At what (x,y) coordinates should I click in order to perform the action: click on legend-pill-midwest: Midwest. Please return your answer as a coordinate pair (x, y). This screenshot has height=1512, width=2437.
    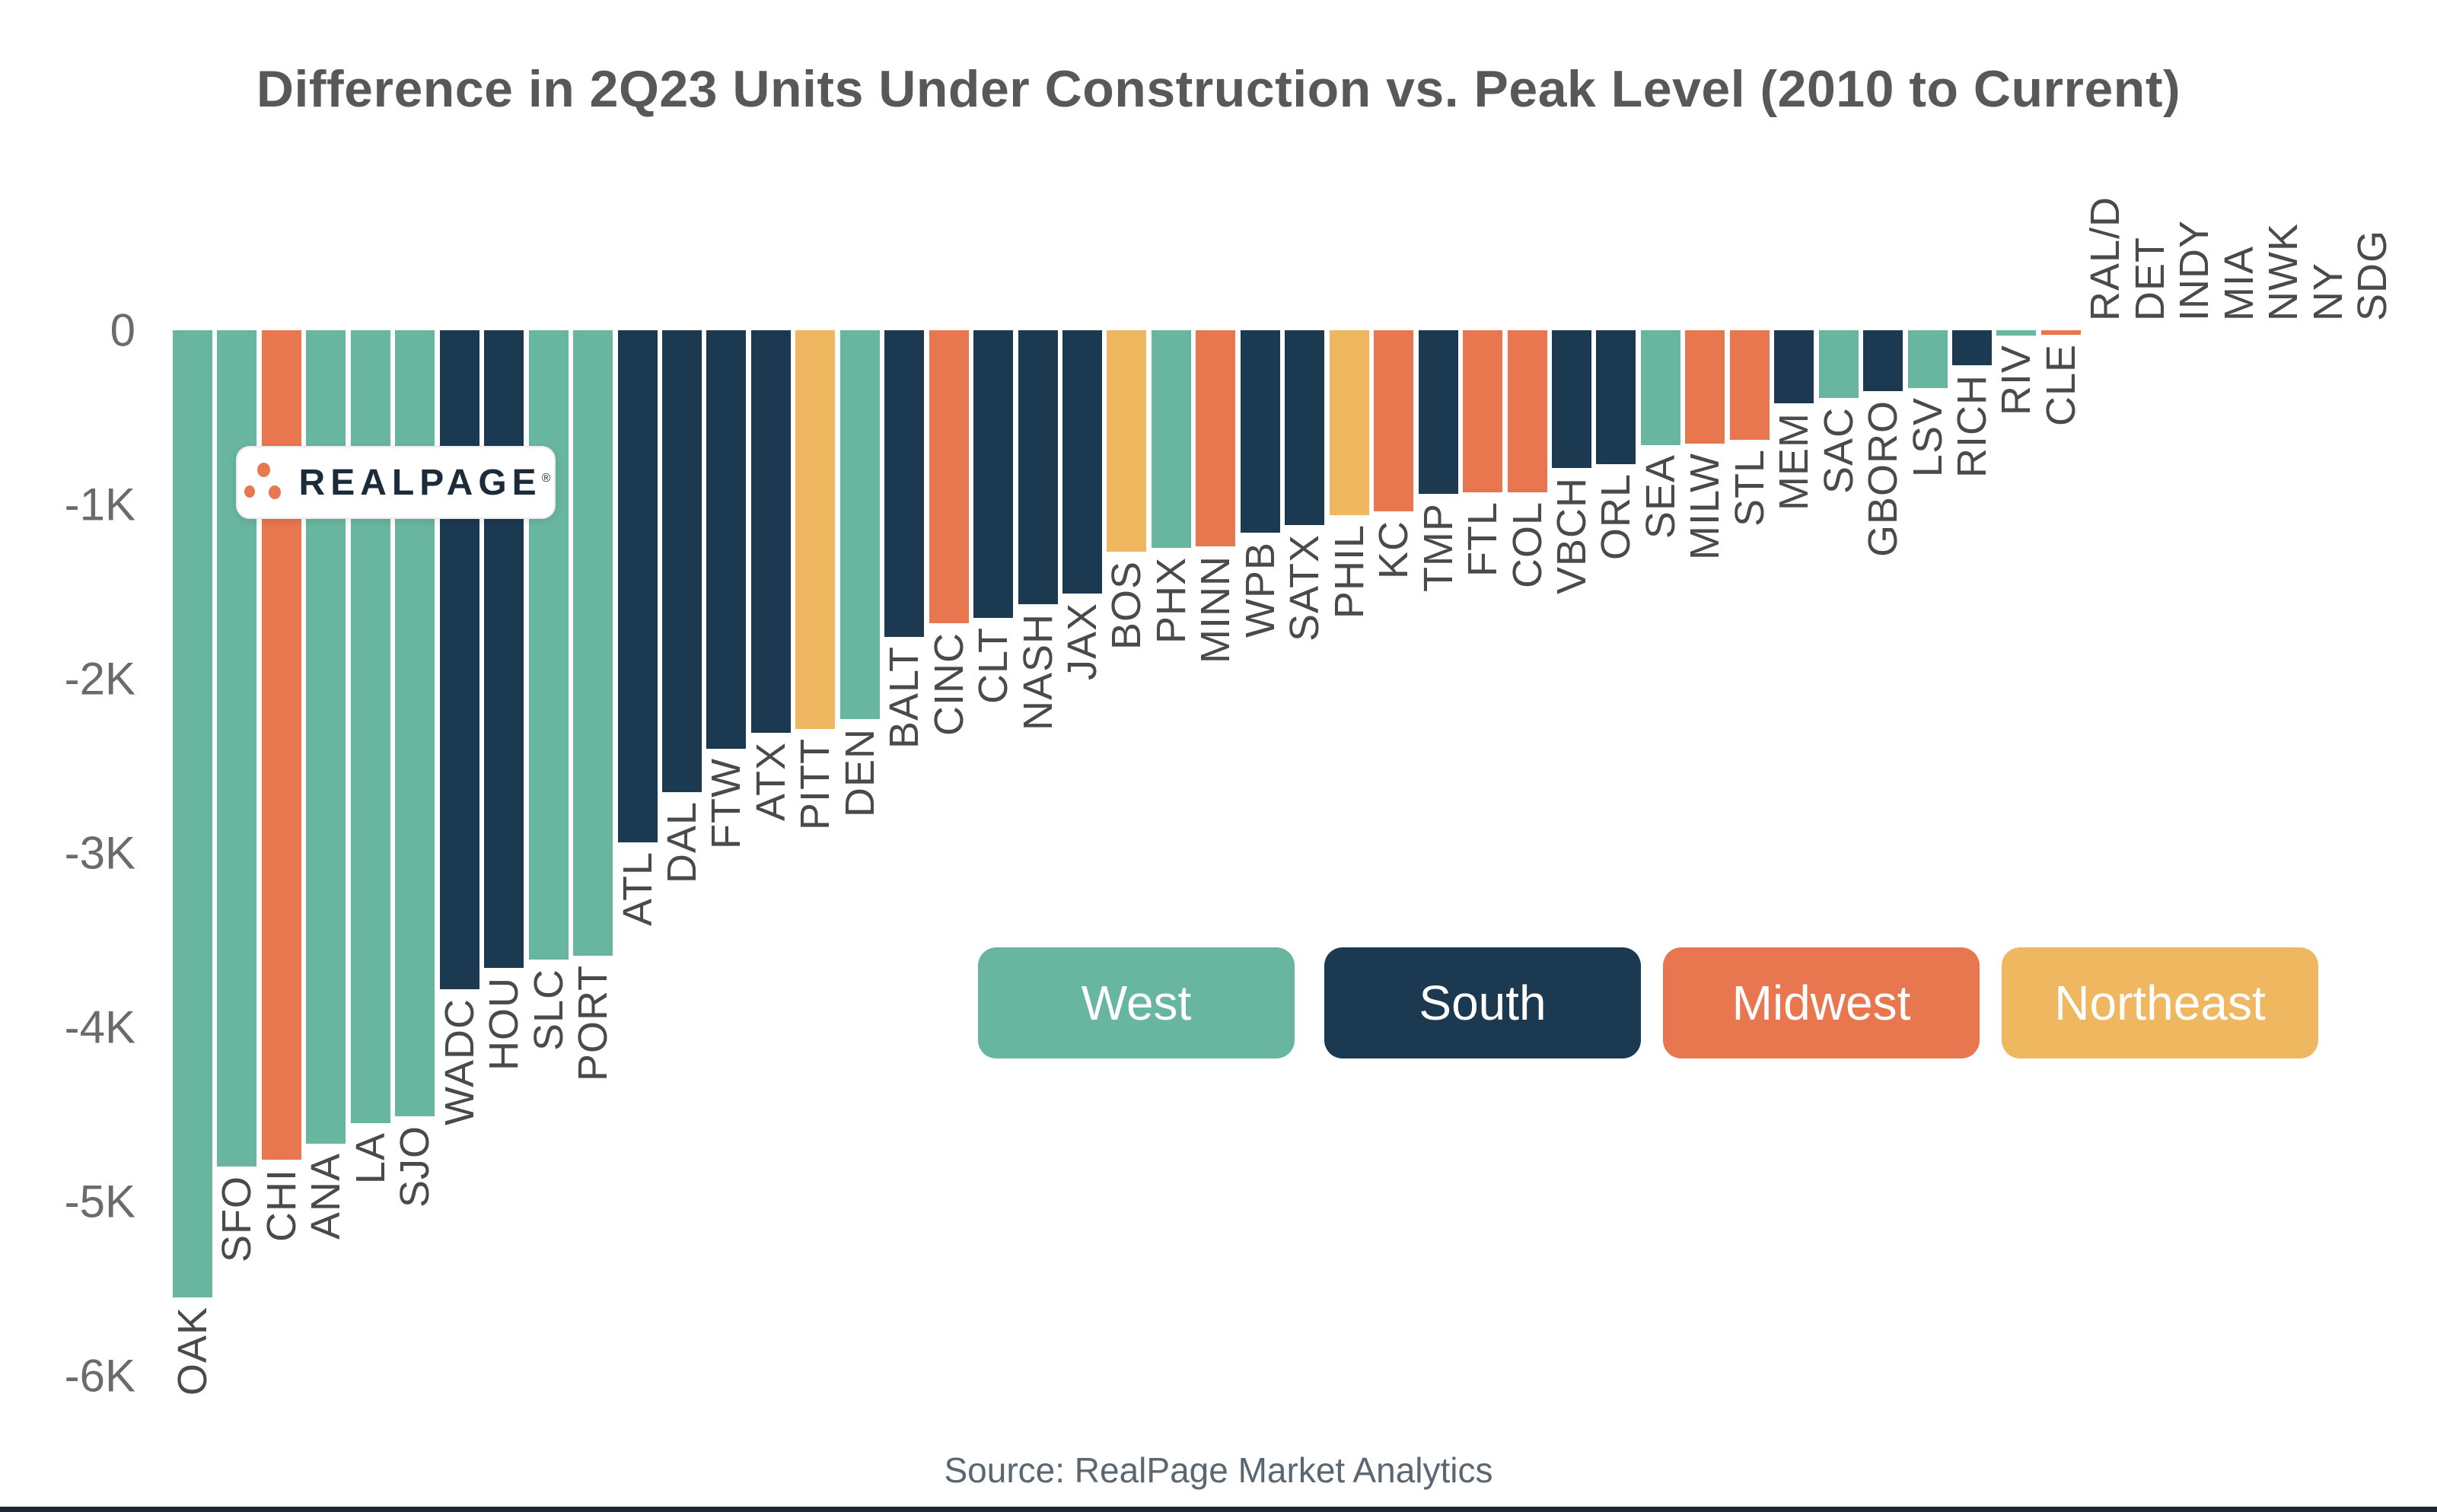
    Looking at the image, I should click on (1822, 1002).